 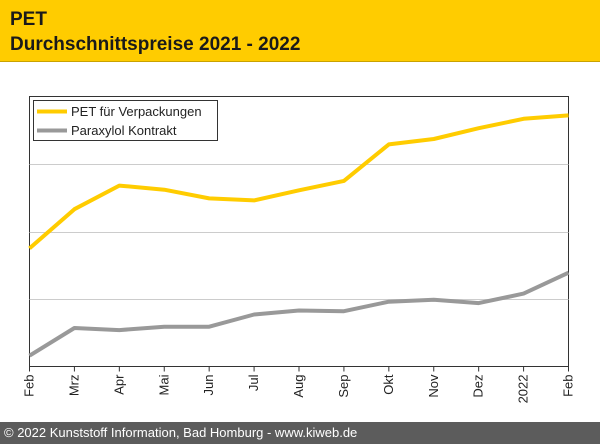 What do you see at coordinates (388, 384) in the screenshot?
I see `x-tick-label: Okt` at bounding box center [388, 384].